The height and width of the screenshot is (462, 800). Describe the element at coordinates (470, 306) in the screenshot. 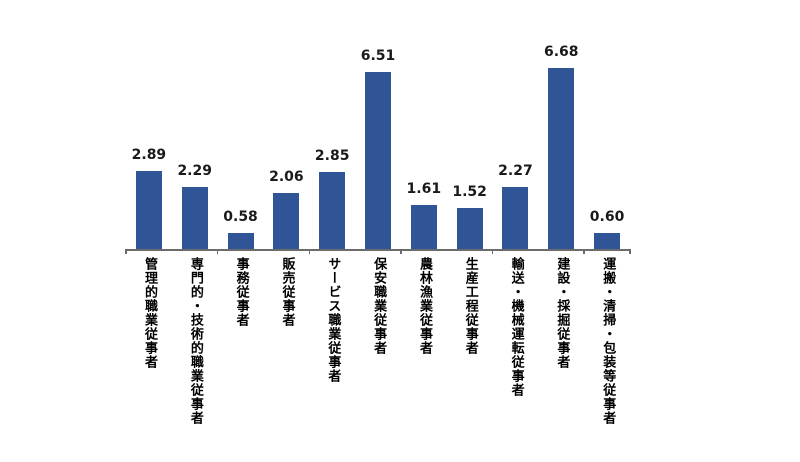

I see `category-label: 生産工程従事者` at that location.